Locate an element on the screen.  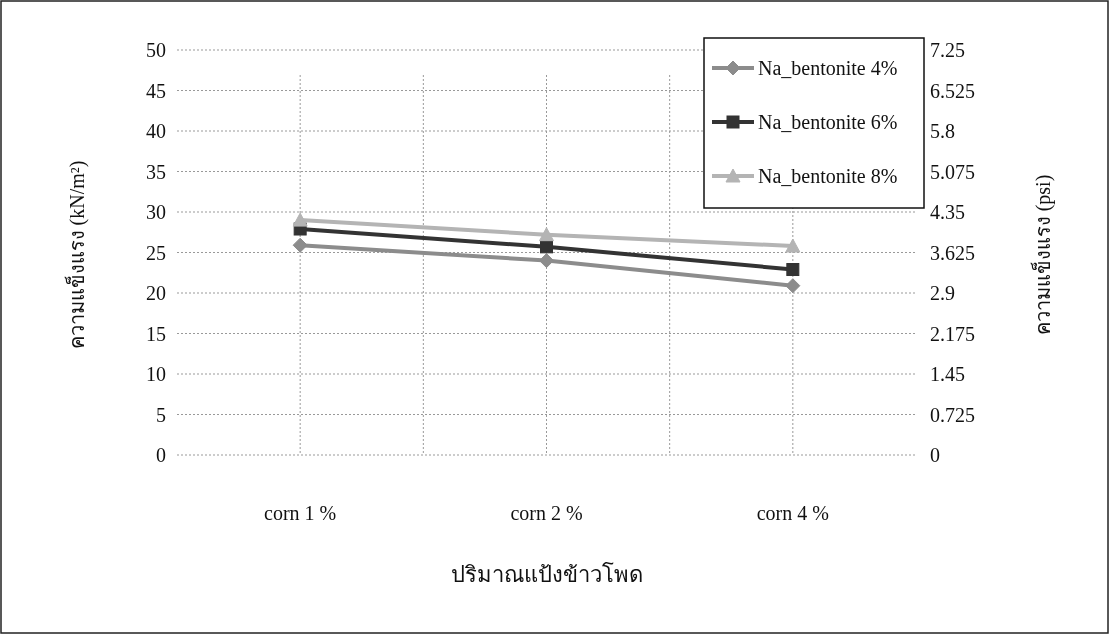
y-tick-label: 35 is located at coordinates (156, 171).